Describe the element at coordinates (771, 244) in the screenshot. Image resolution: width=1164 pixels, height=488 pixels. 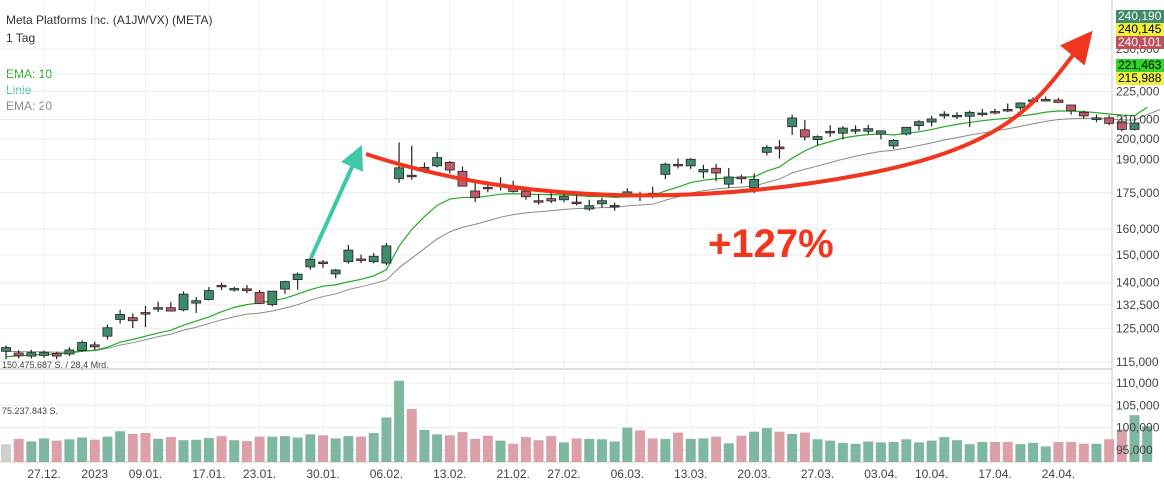
I see `gain-annotation: +127%` at that location.